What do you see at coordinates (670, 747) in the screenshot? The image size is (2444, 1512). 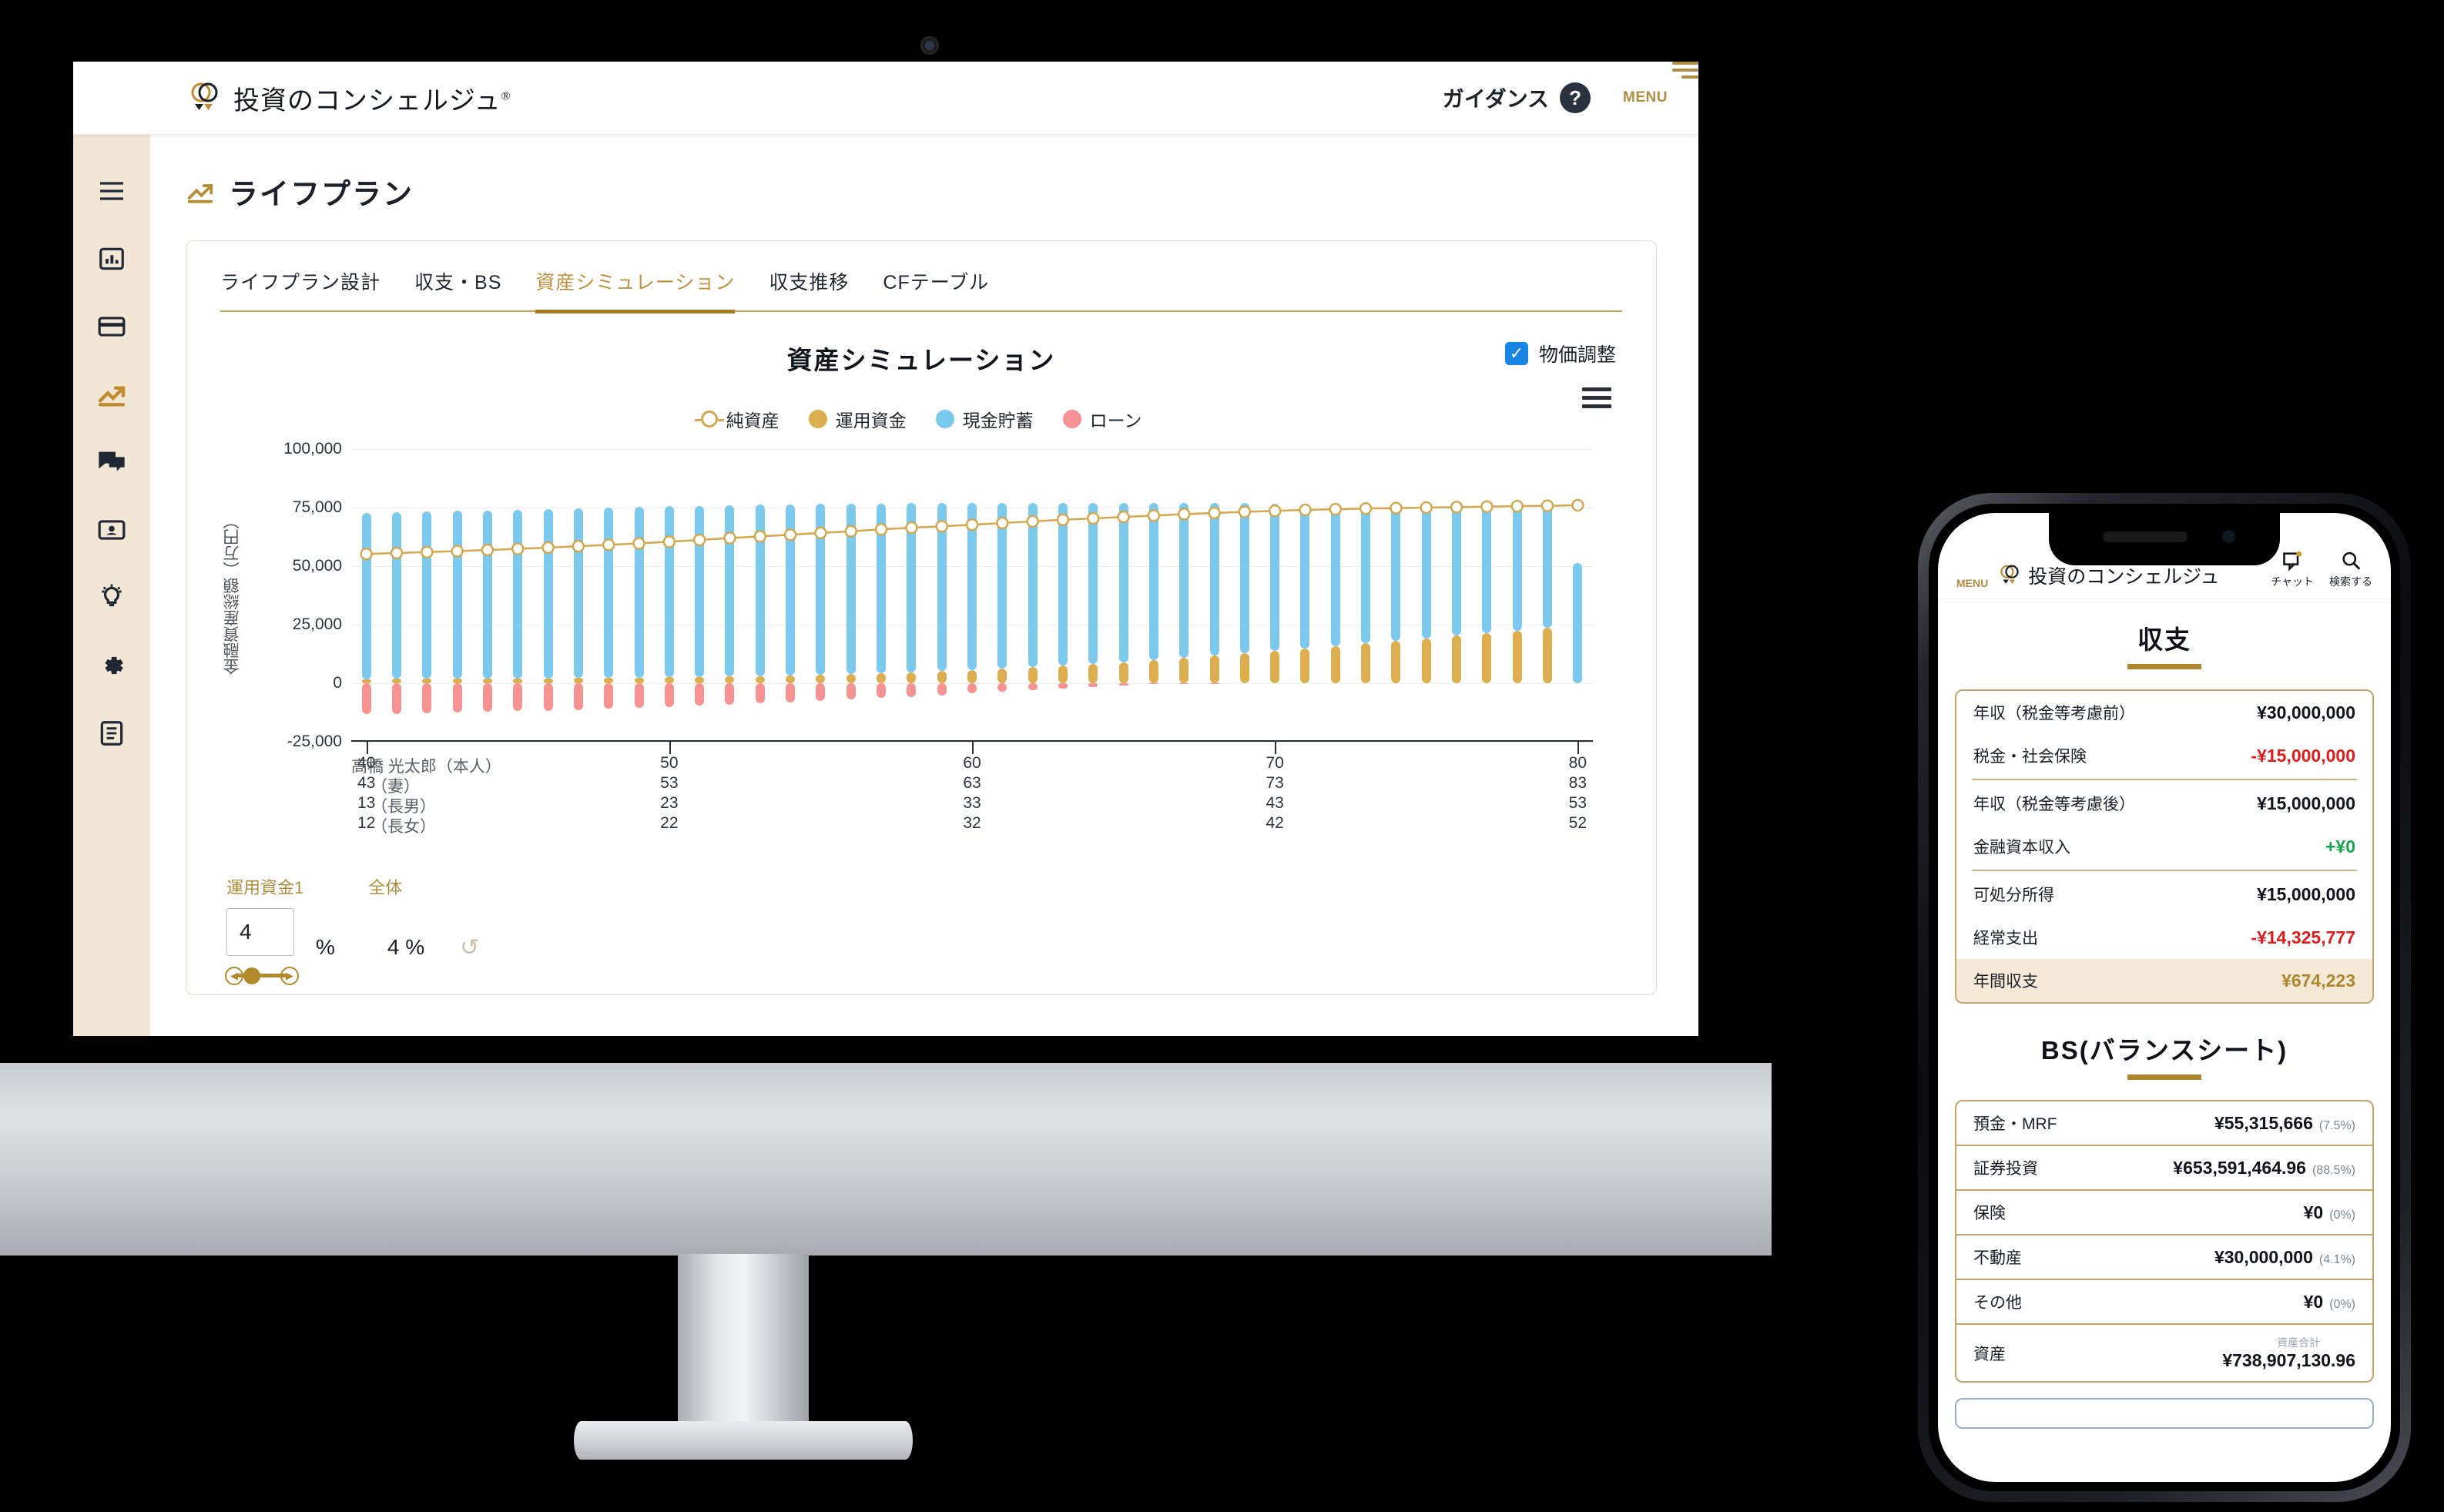 I see `x-axis-tick` at bounding box center [670, 747].